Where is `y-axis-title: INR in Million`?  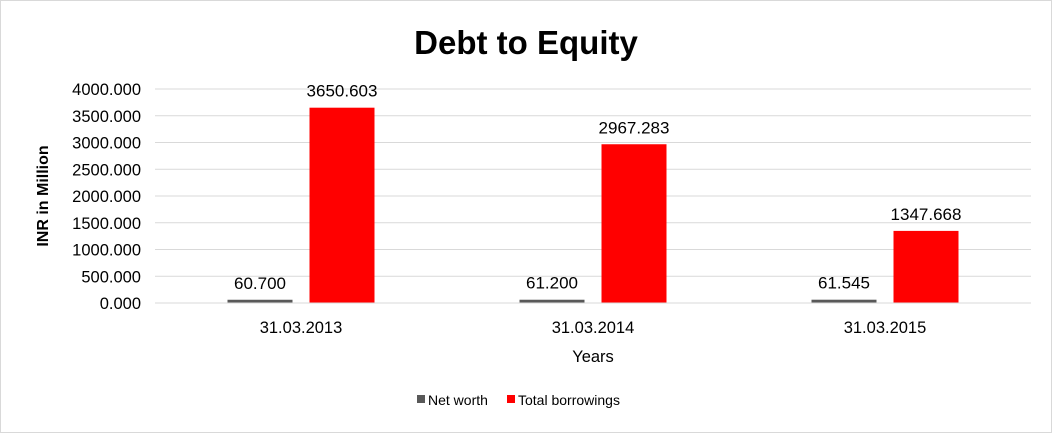 y-axis-title: INR in Million is located at coordinates (43, 195).